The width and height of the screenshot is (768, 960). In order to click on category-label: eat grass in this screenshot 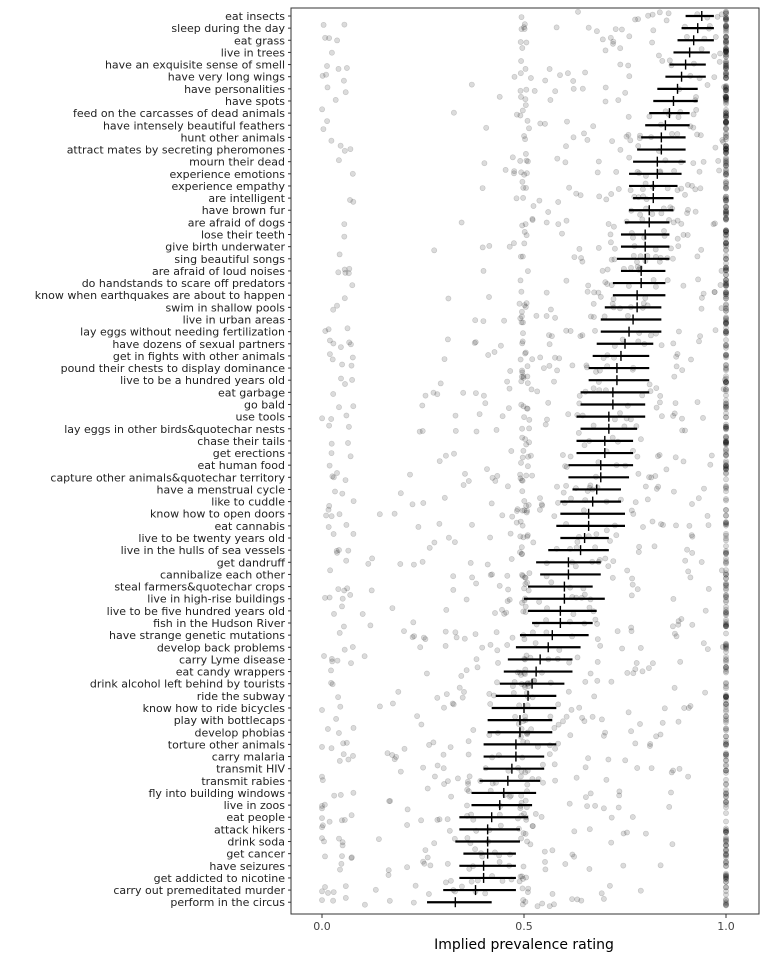, I will do `click(259, 40)`.